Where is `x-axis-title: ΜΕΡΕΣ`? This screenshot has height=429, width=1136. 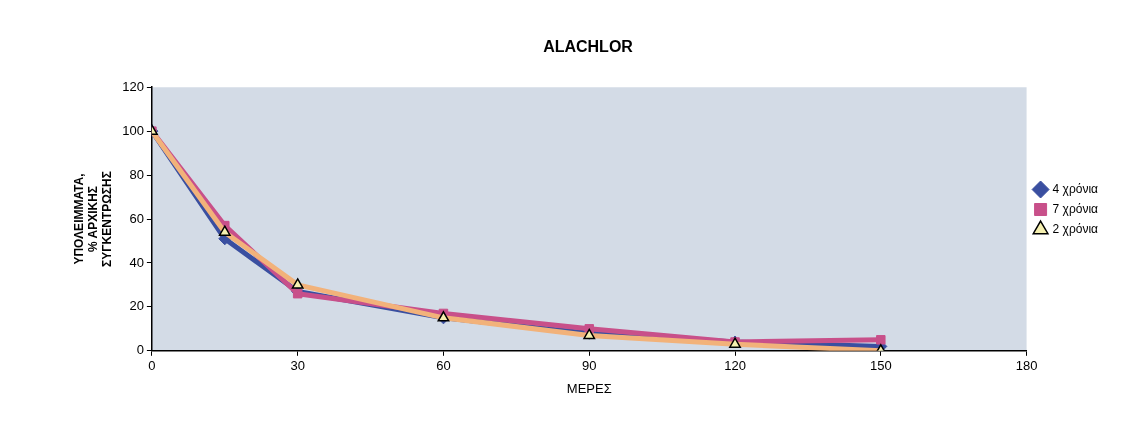
x-axis-title: ΜΕΡΕΣ is located at coordinates (589, 388).